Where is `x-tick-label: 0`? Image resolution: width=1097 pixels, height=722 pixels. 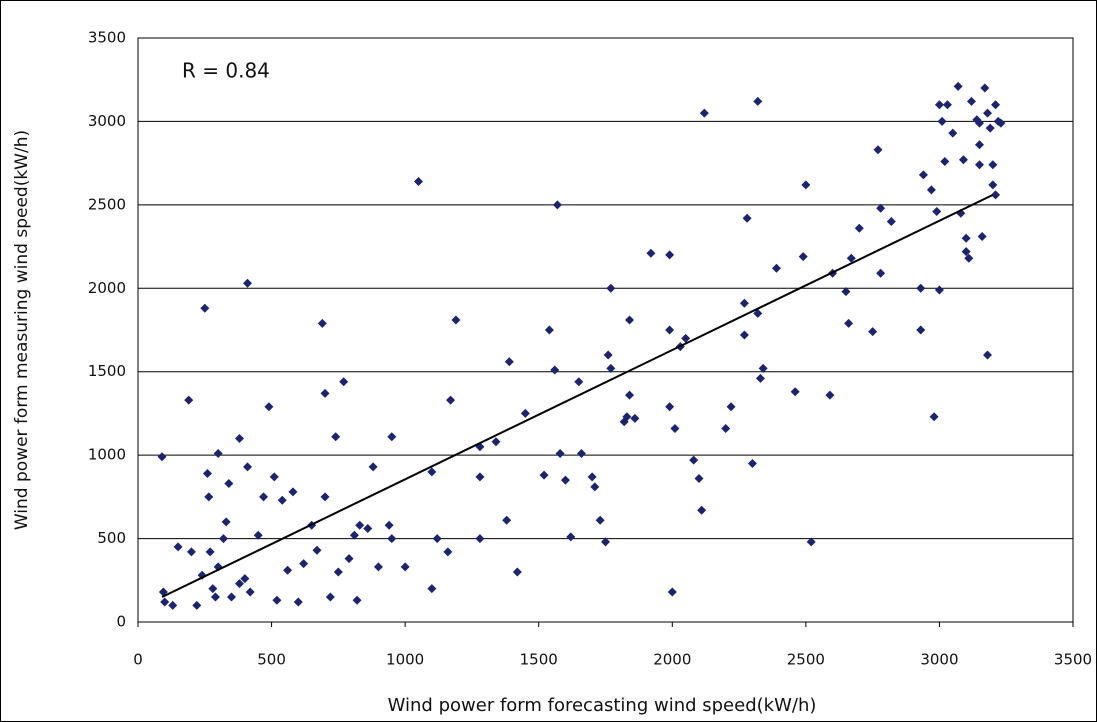 x-tick-label: 0 is located at coordinates (138, 660).